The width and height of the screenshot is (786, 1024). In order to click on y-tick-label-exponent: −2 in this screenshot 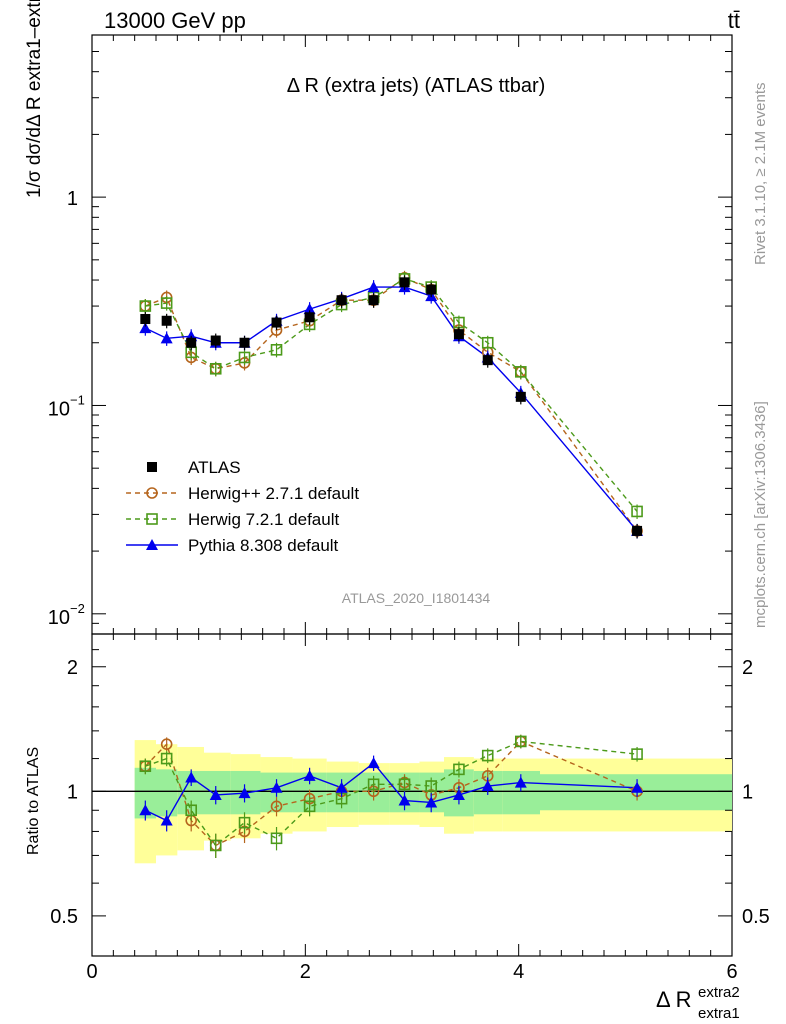, I will do `click(77, 608)`.